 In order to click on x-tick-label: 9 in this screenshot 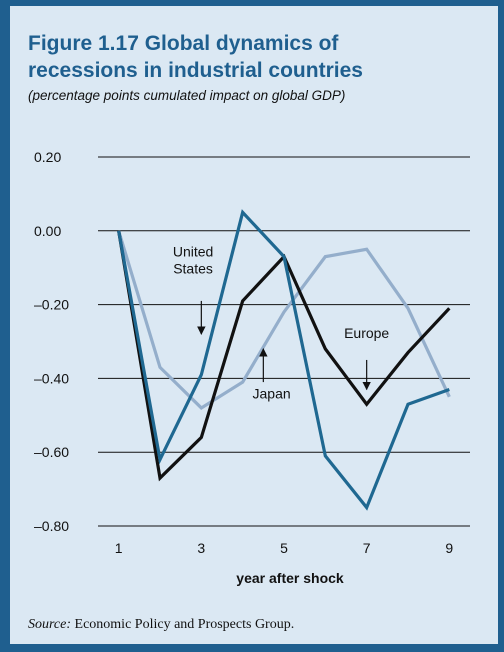, I will do `click(449, 548)`.